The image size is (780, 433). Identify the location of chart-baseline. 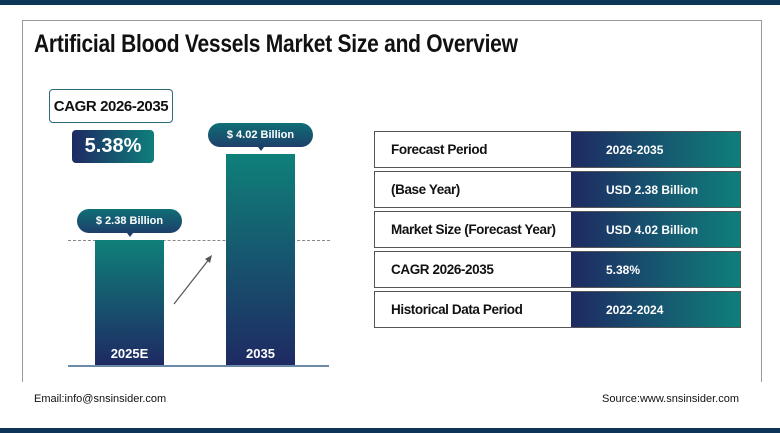
(198, 366).